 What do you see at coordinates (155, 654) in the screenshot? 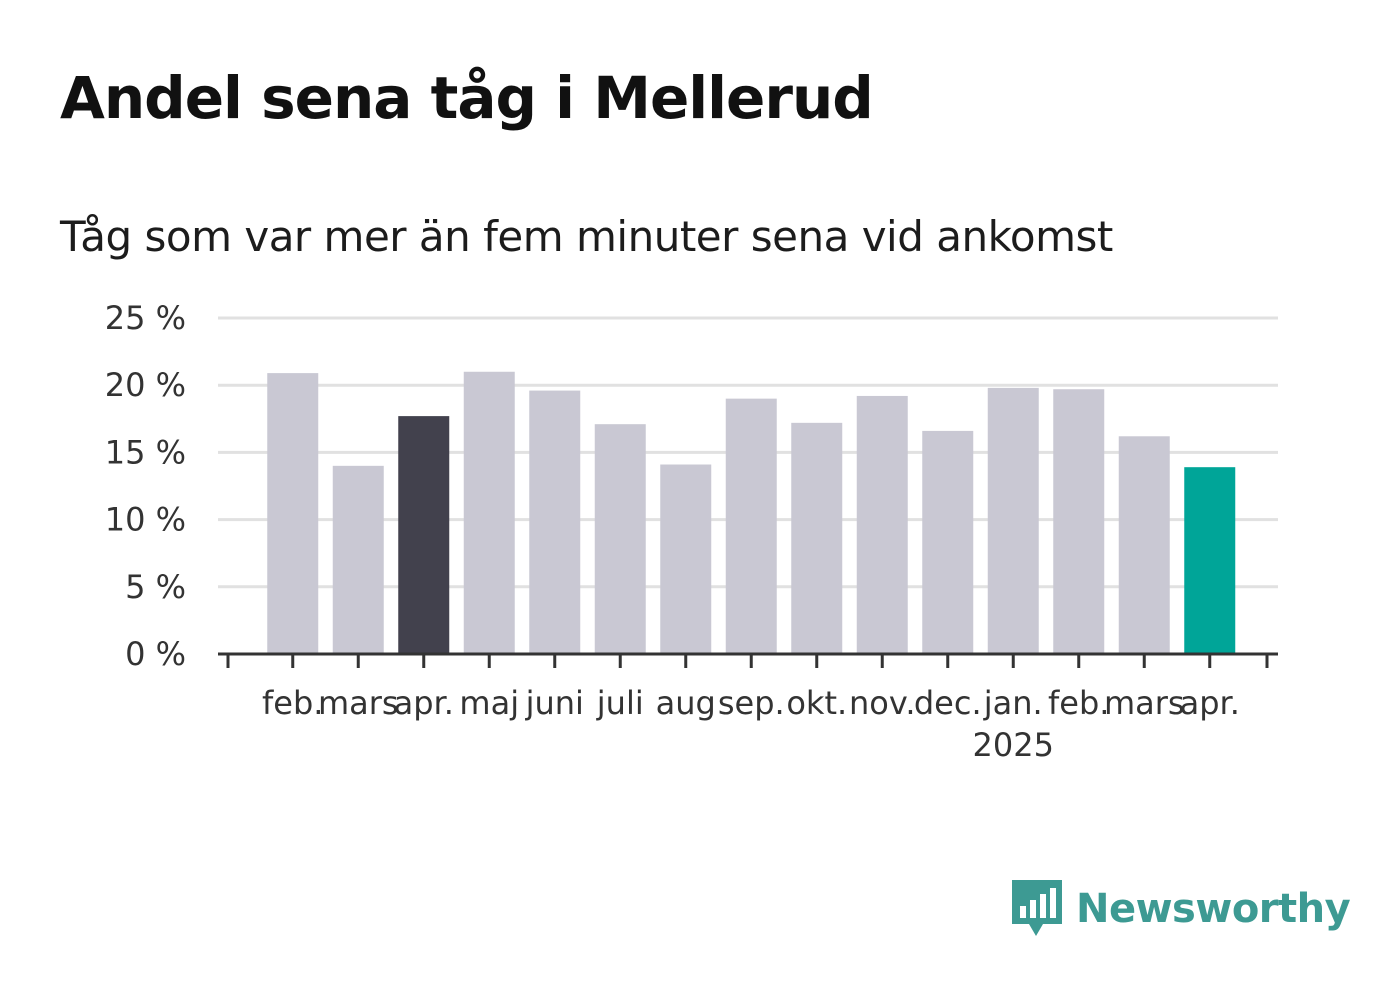
I see `y-tick-label: 0 %` at bounding box center [155, 654].